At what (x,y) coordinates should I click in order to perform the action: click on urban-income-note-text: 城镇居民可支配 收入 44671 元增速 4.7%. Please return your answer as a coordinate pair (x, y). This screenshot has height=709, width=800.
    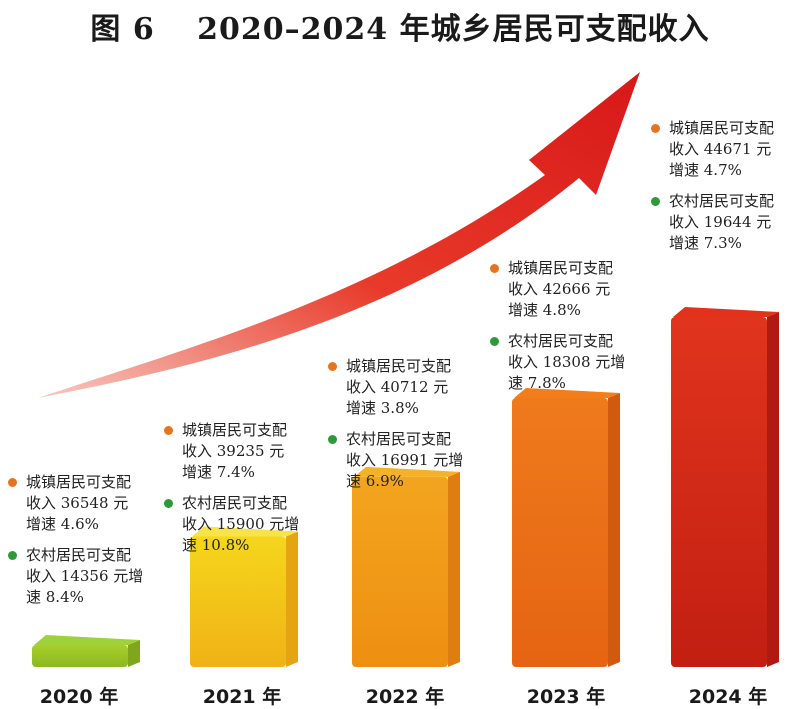
    Looking at the image, I should click on (722, 149).